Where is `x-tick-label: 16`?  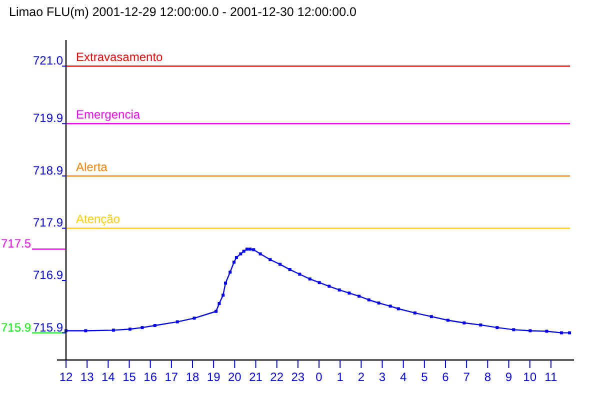
x-tick-label: 16 is located at coordinates (151, 377).